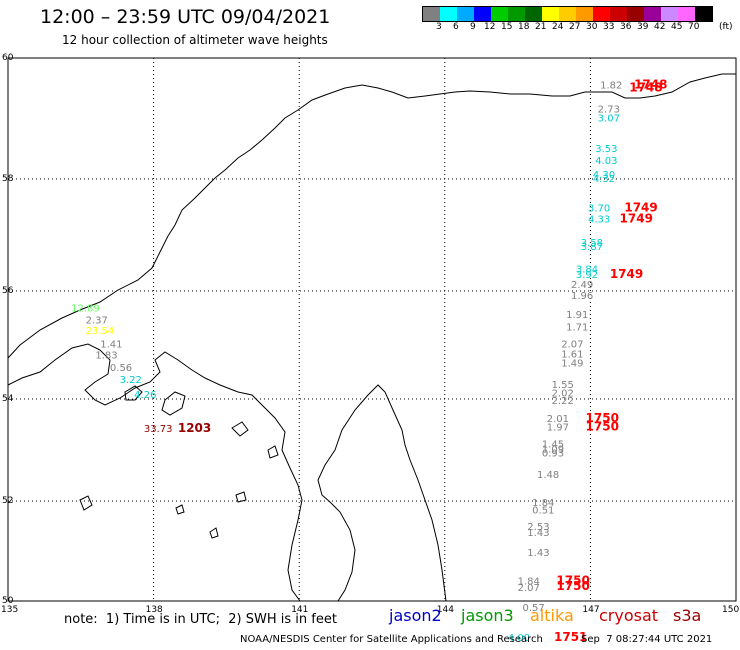  What do you see at coordinates (563, 385) in the screenshot?
I see `wave-height-label: 1.55` at bounding box center [563, 385].